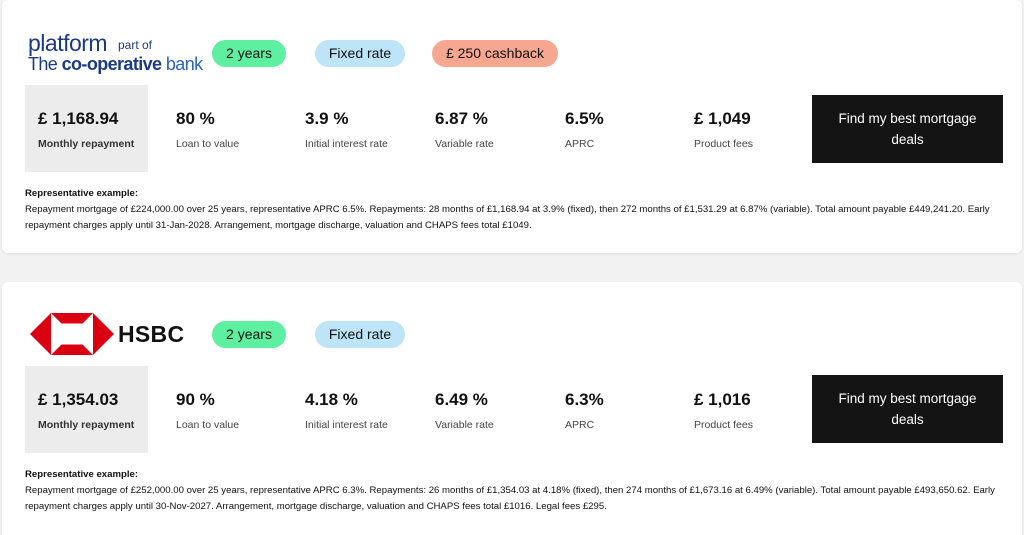 The width and height of the screenshot is (1024, 535). What do you see at coordinates (86, 409) in the screenshot?
I see `monthly-repayment-box: £ 1,354.03 Monthly repayment` at bounding box center [86, 409].